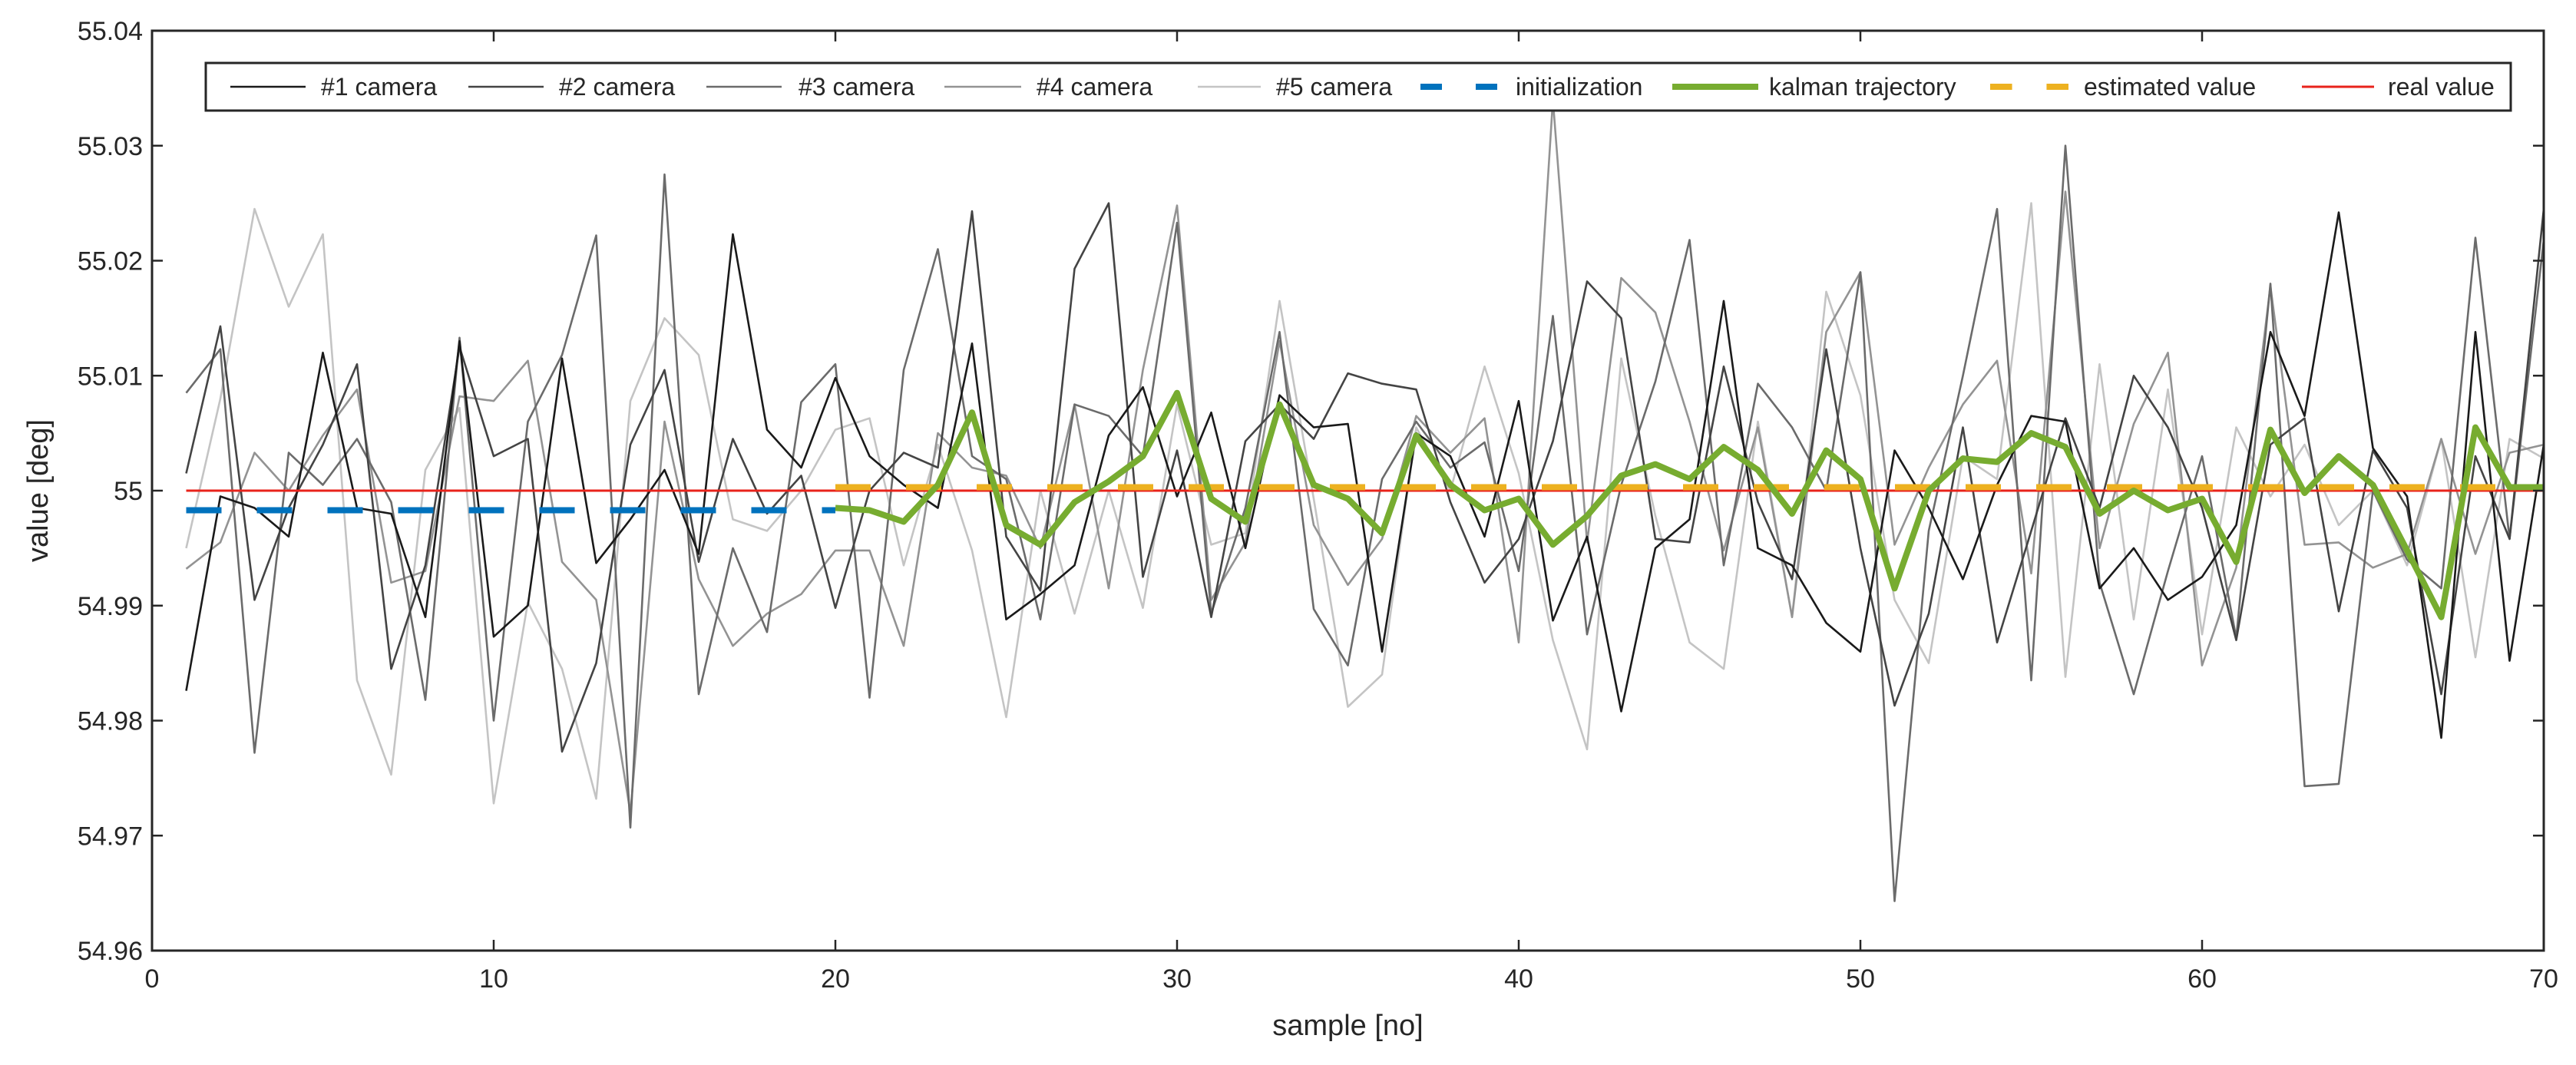  What do you see at coordinates (2202, 979) in the screenshot?
I see `x-tick-label: 60` at bounding box center [2202, 979].